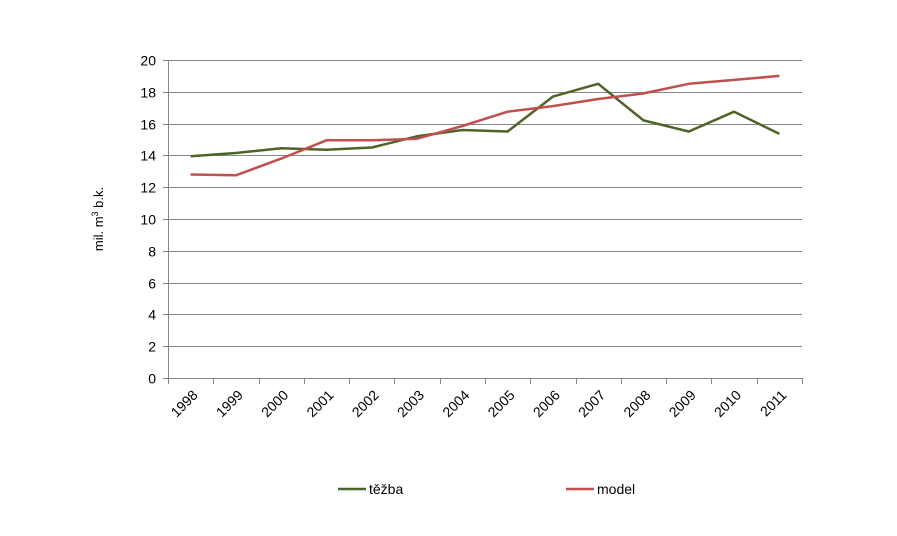 The width and height of the screenshot is (897, 536). Describe the element at coordinates (152, 284) in the screenshot. I see `y-tick-label: 6` at that location.